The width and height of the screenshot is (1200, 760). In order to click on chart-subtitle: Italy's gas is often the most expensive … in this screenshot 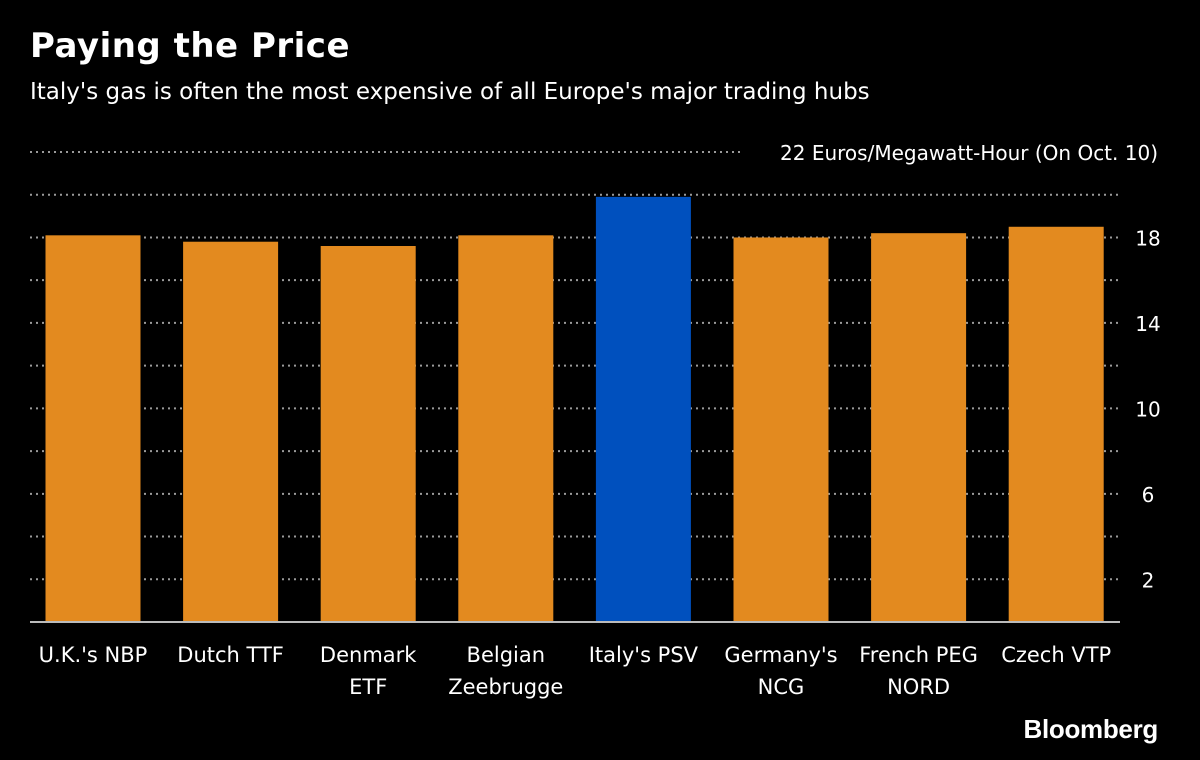, I will do `click(450, 92)`.